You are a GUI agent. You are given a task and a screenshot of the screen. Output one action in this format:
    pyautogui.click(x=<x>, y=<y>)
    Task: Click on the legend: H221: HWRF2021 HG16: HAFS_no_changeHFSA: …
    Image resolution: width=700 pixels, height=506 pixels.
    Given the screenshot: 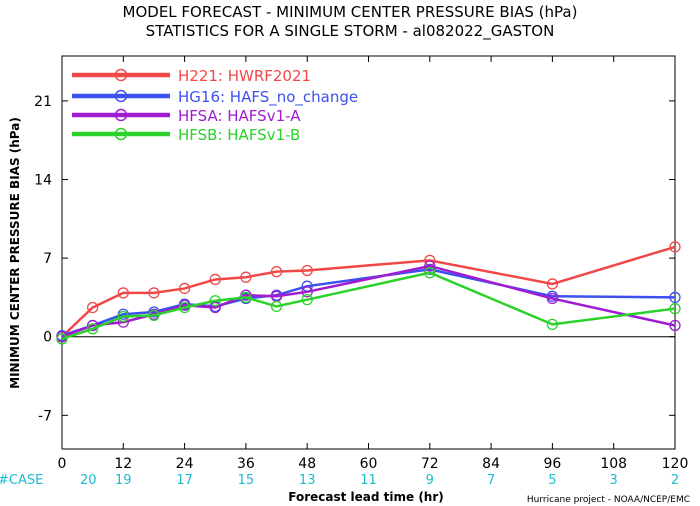 What is the action you would take?
    pyautogui.click(x=215, y=105)
    